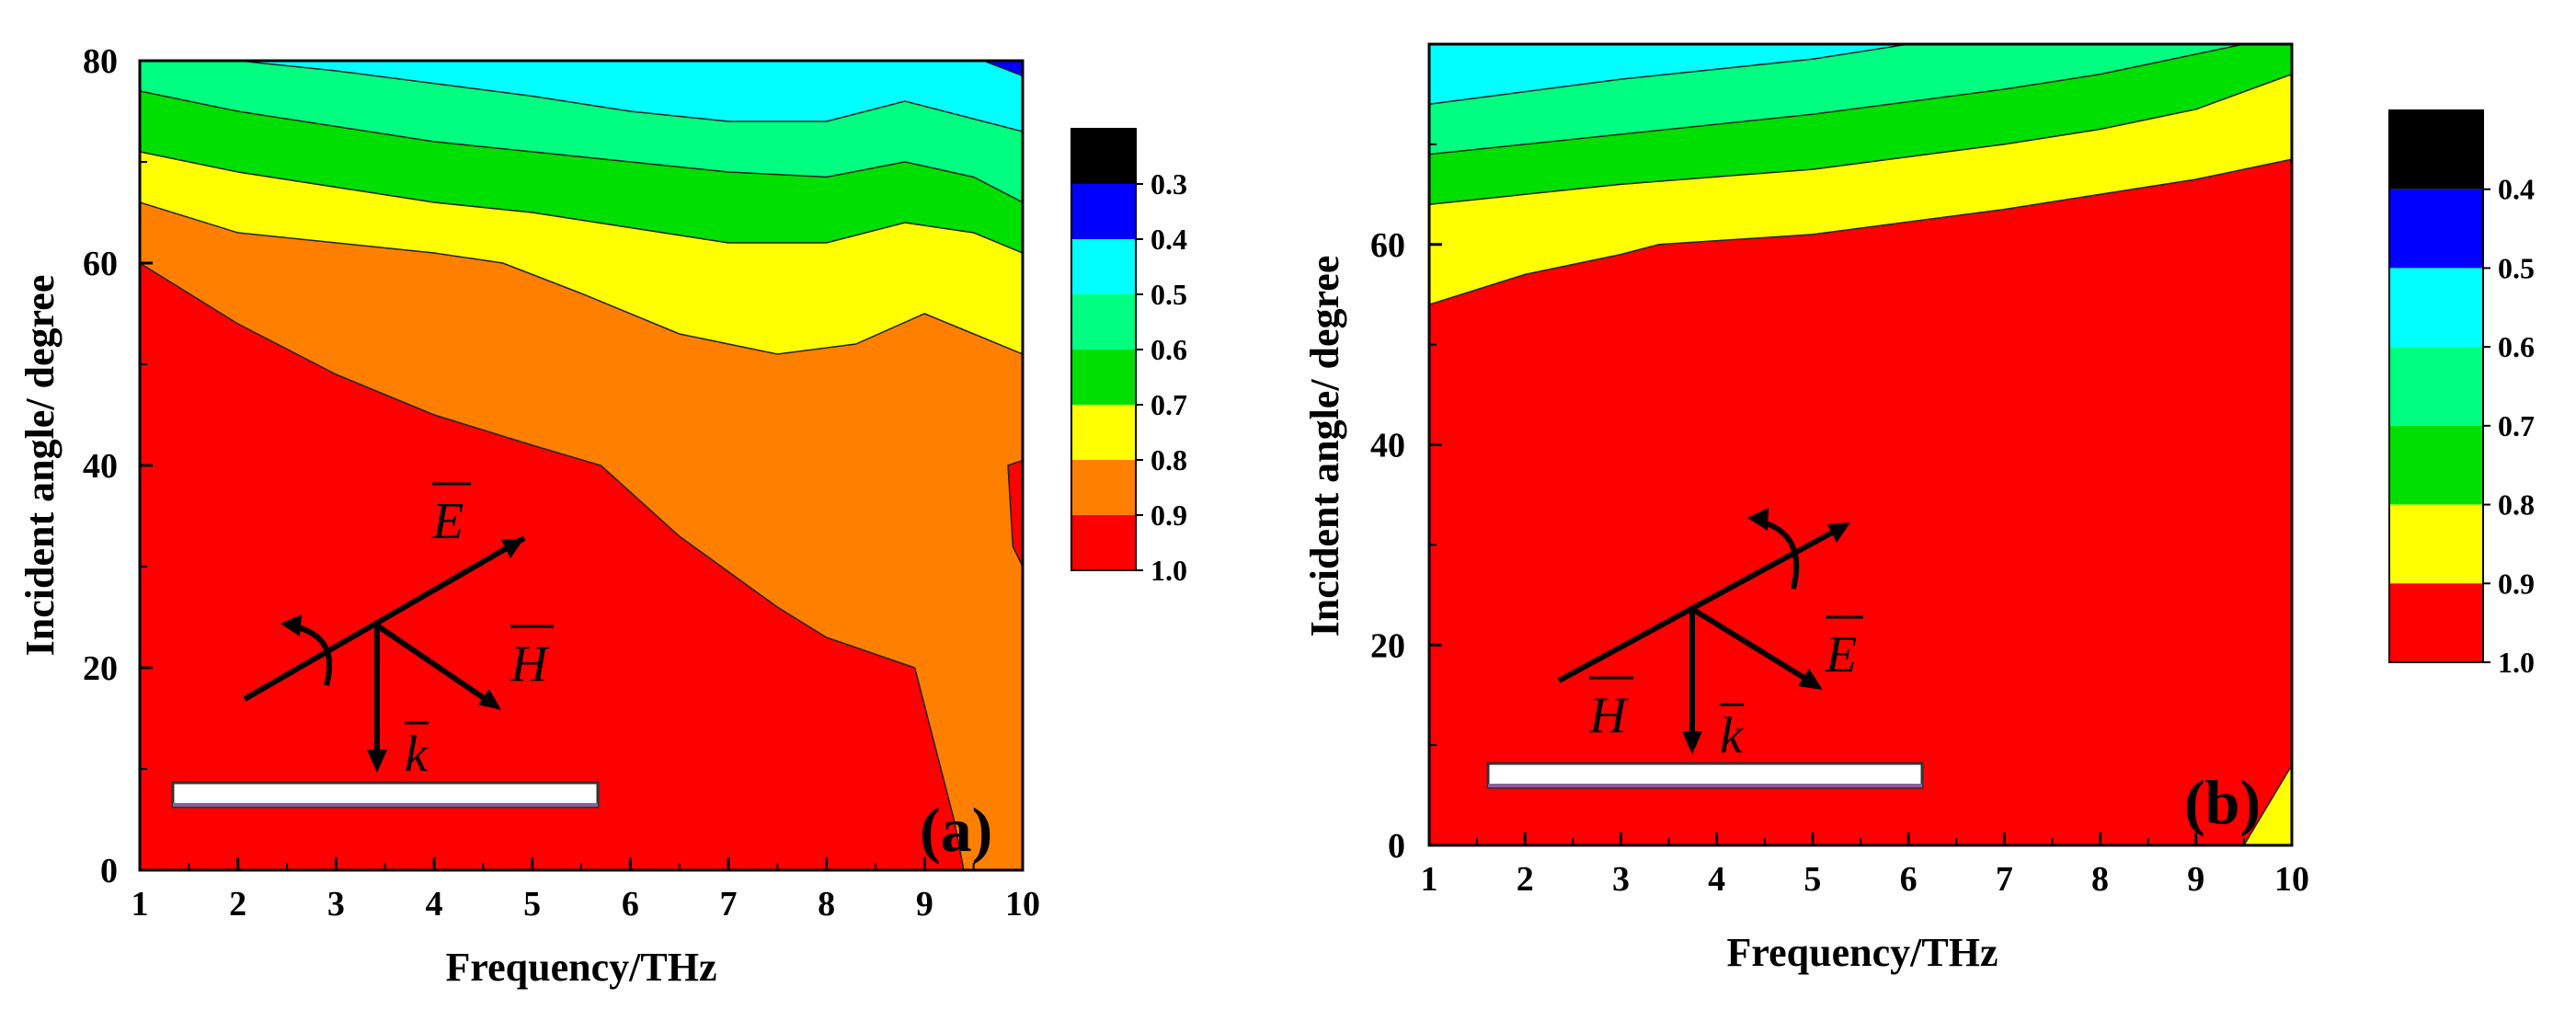 Image resolution: width=2576 pixels, height=1021 pixels. What do you see at coordinates (417, 755) in the screenshot?
I see `panel-a-vector-k: k` at bounding box center [417, 755].